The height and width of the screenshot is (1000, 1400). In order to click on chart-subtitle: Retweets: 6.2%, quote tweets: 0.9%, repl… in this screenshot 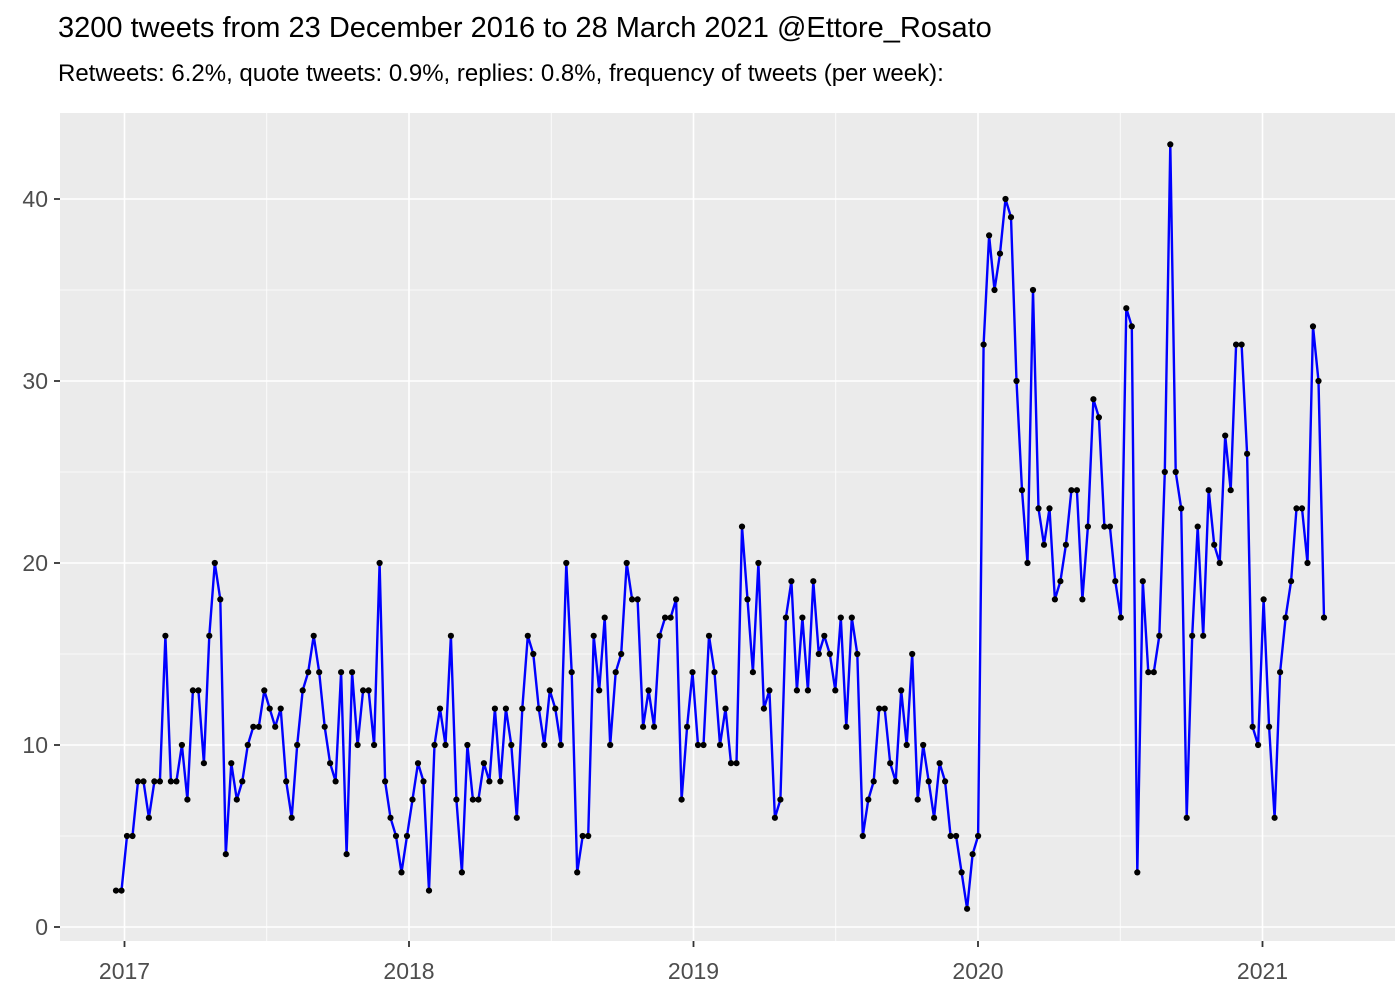, I will do `click(501, 73)`.